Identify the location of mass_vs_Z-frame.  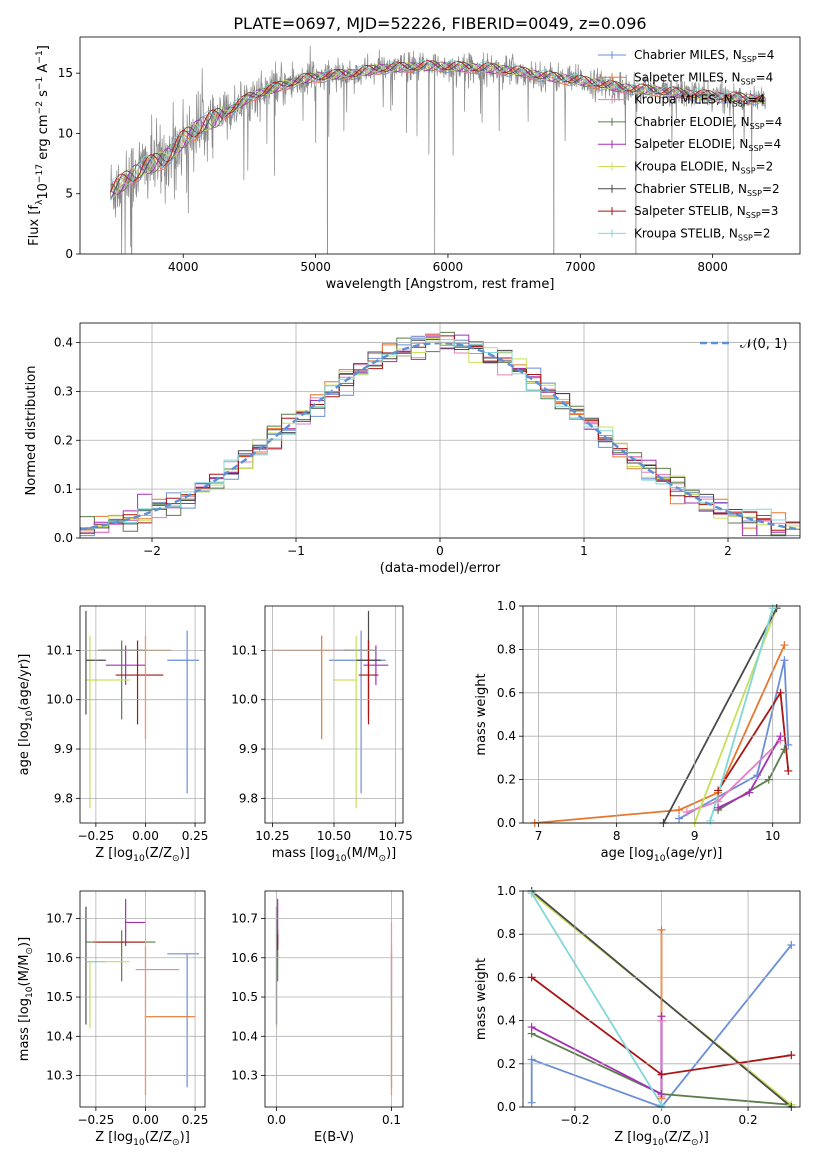
(142, 999).